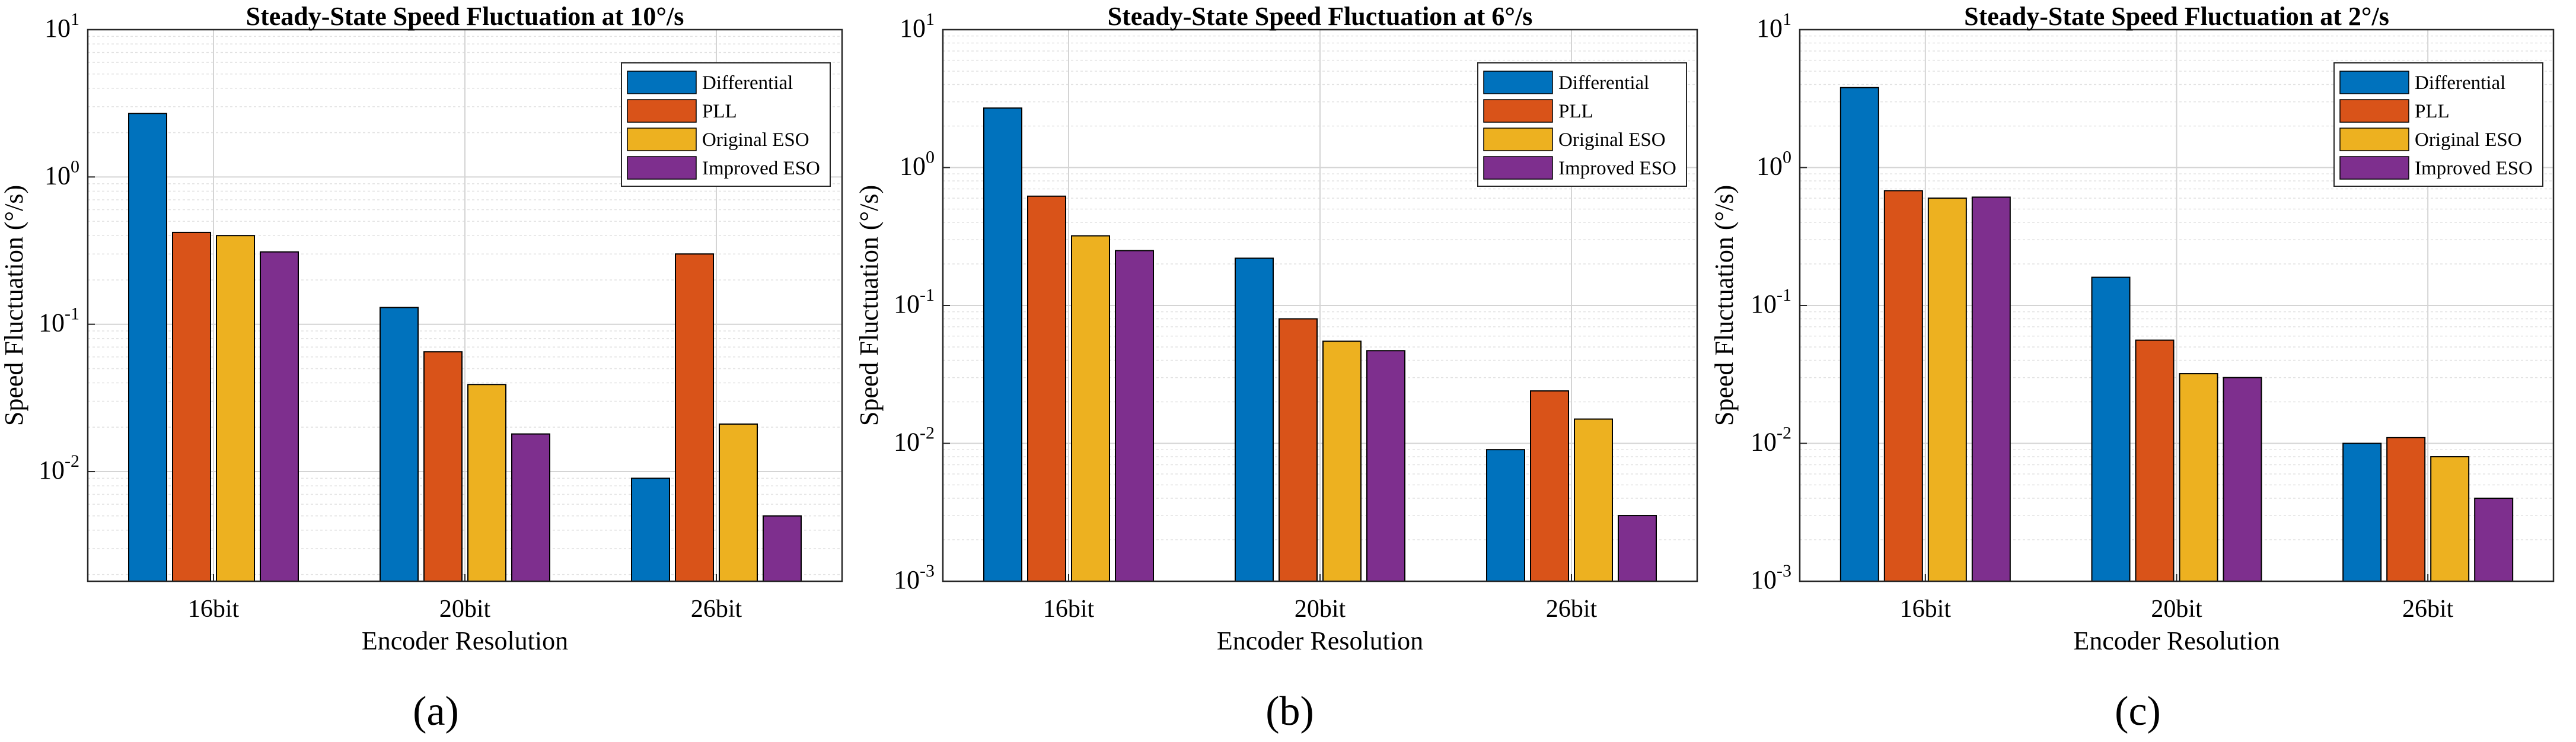 This screenshot has width=2576, height=742. I want to click on bar-improved-eso-20bit, so click(530, 507).